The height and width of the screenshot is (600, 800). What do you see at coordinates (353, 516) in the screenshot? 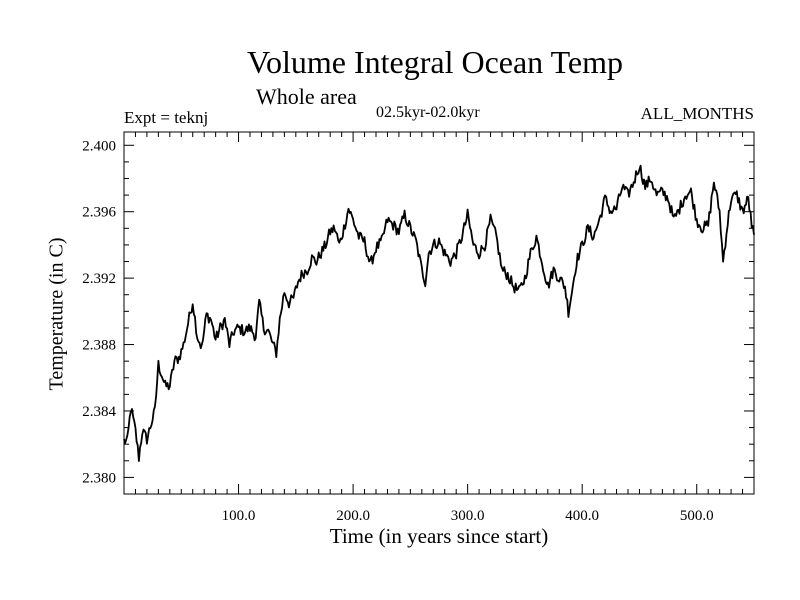
I see `x-tick-label: 200.0` at bounding box center [353, 516].